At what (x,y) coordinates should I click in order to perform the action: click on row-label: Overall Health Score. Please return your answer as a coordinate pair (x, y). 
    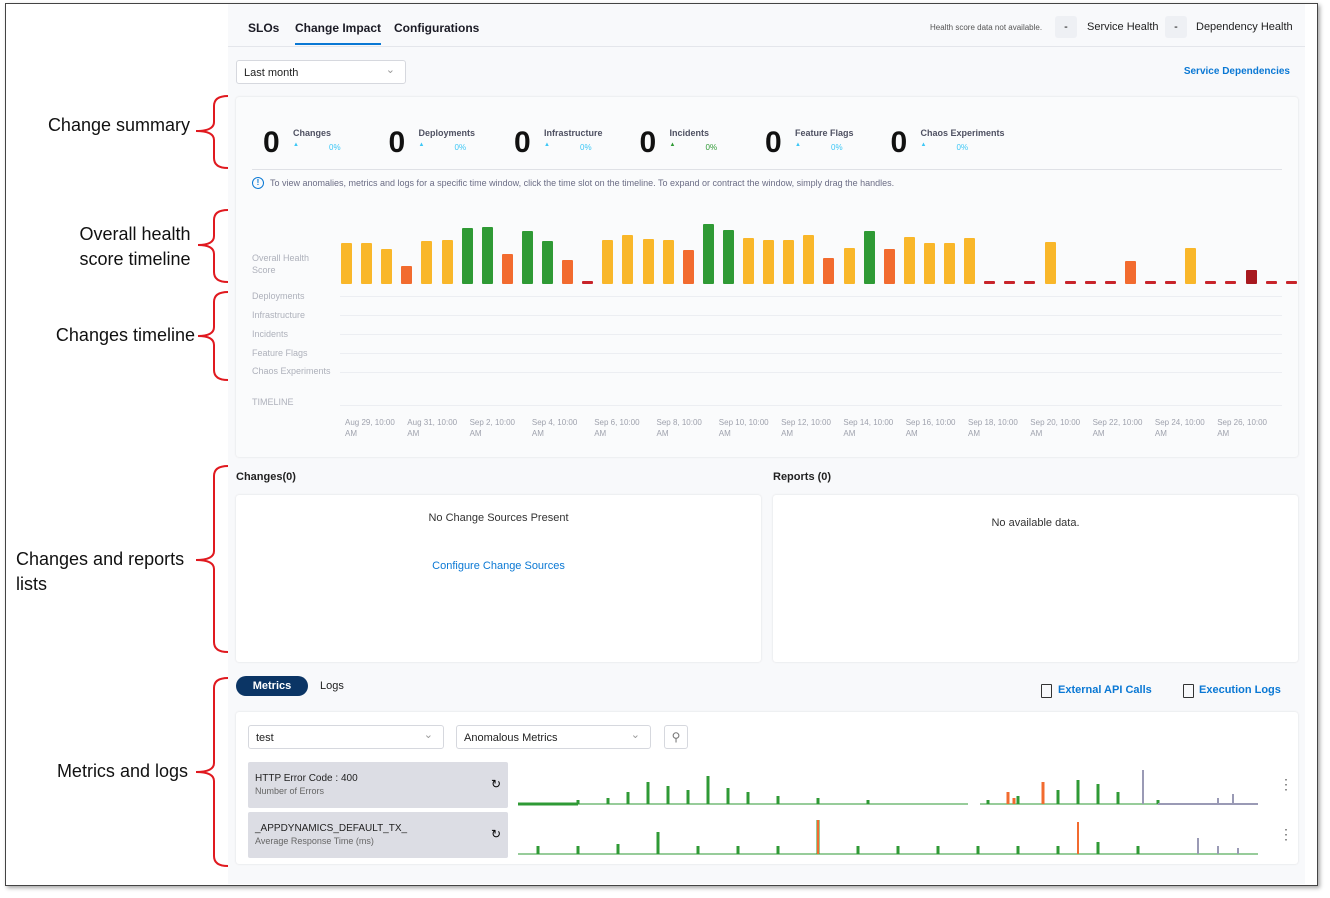
    Looking at the image, I should click on (281, 264).